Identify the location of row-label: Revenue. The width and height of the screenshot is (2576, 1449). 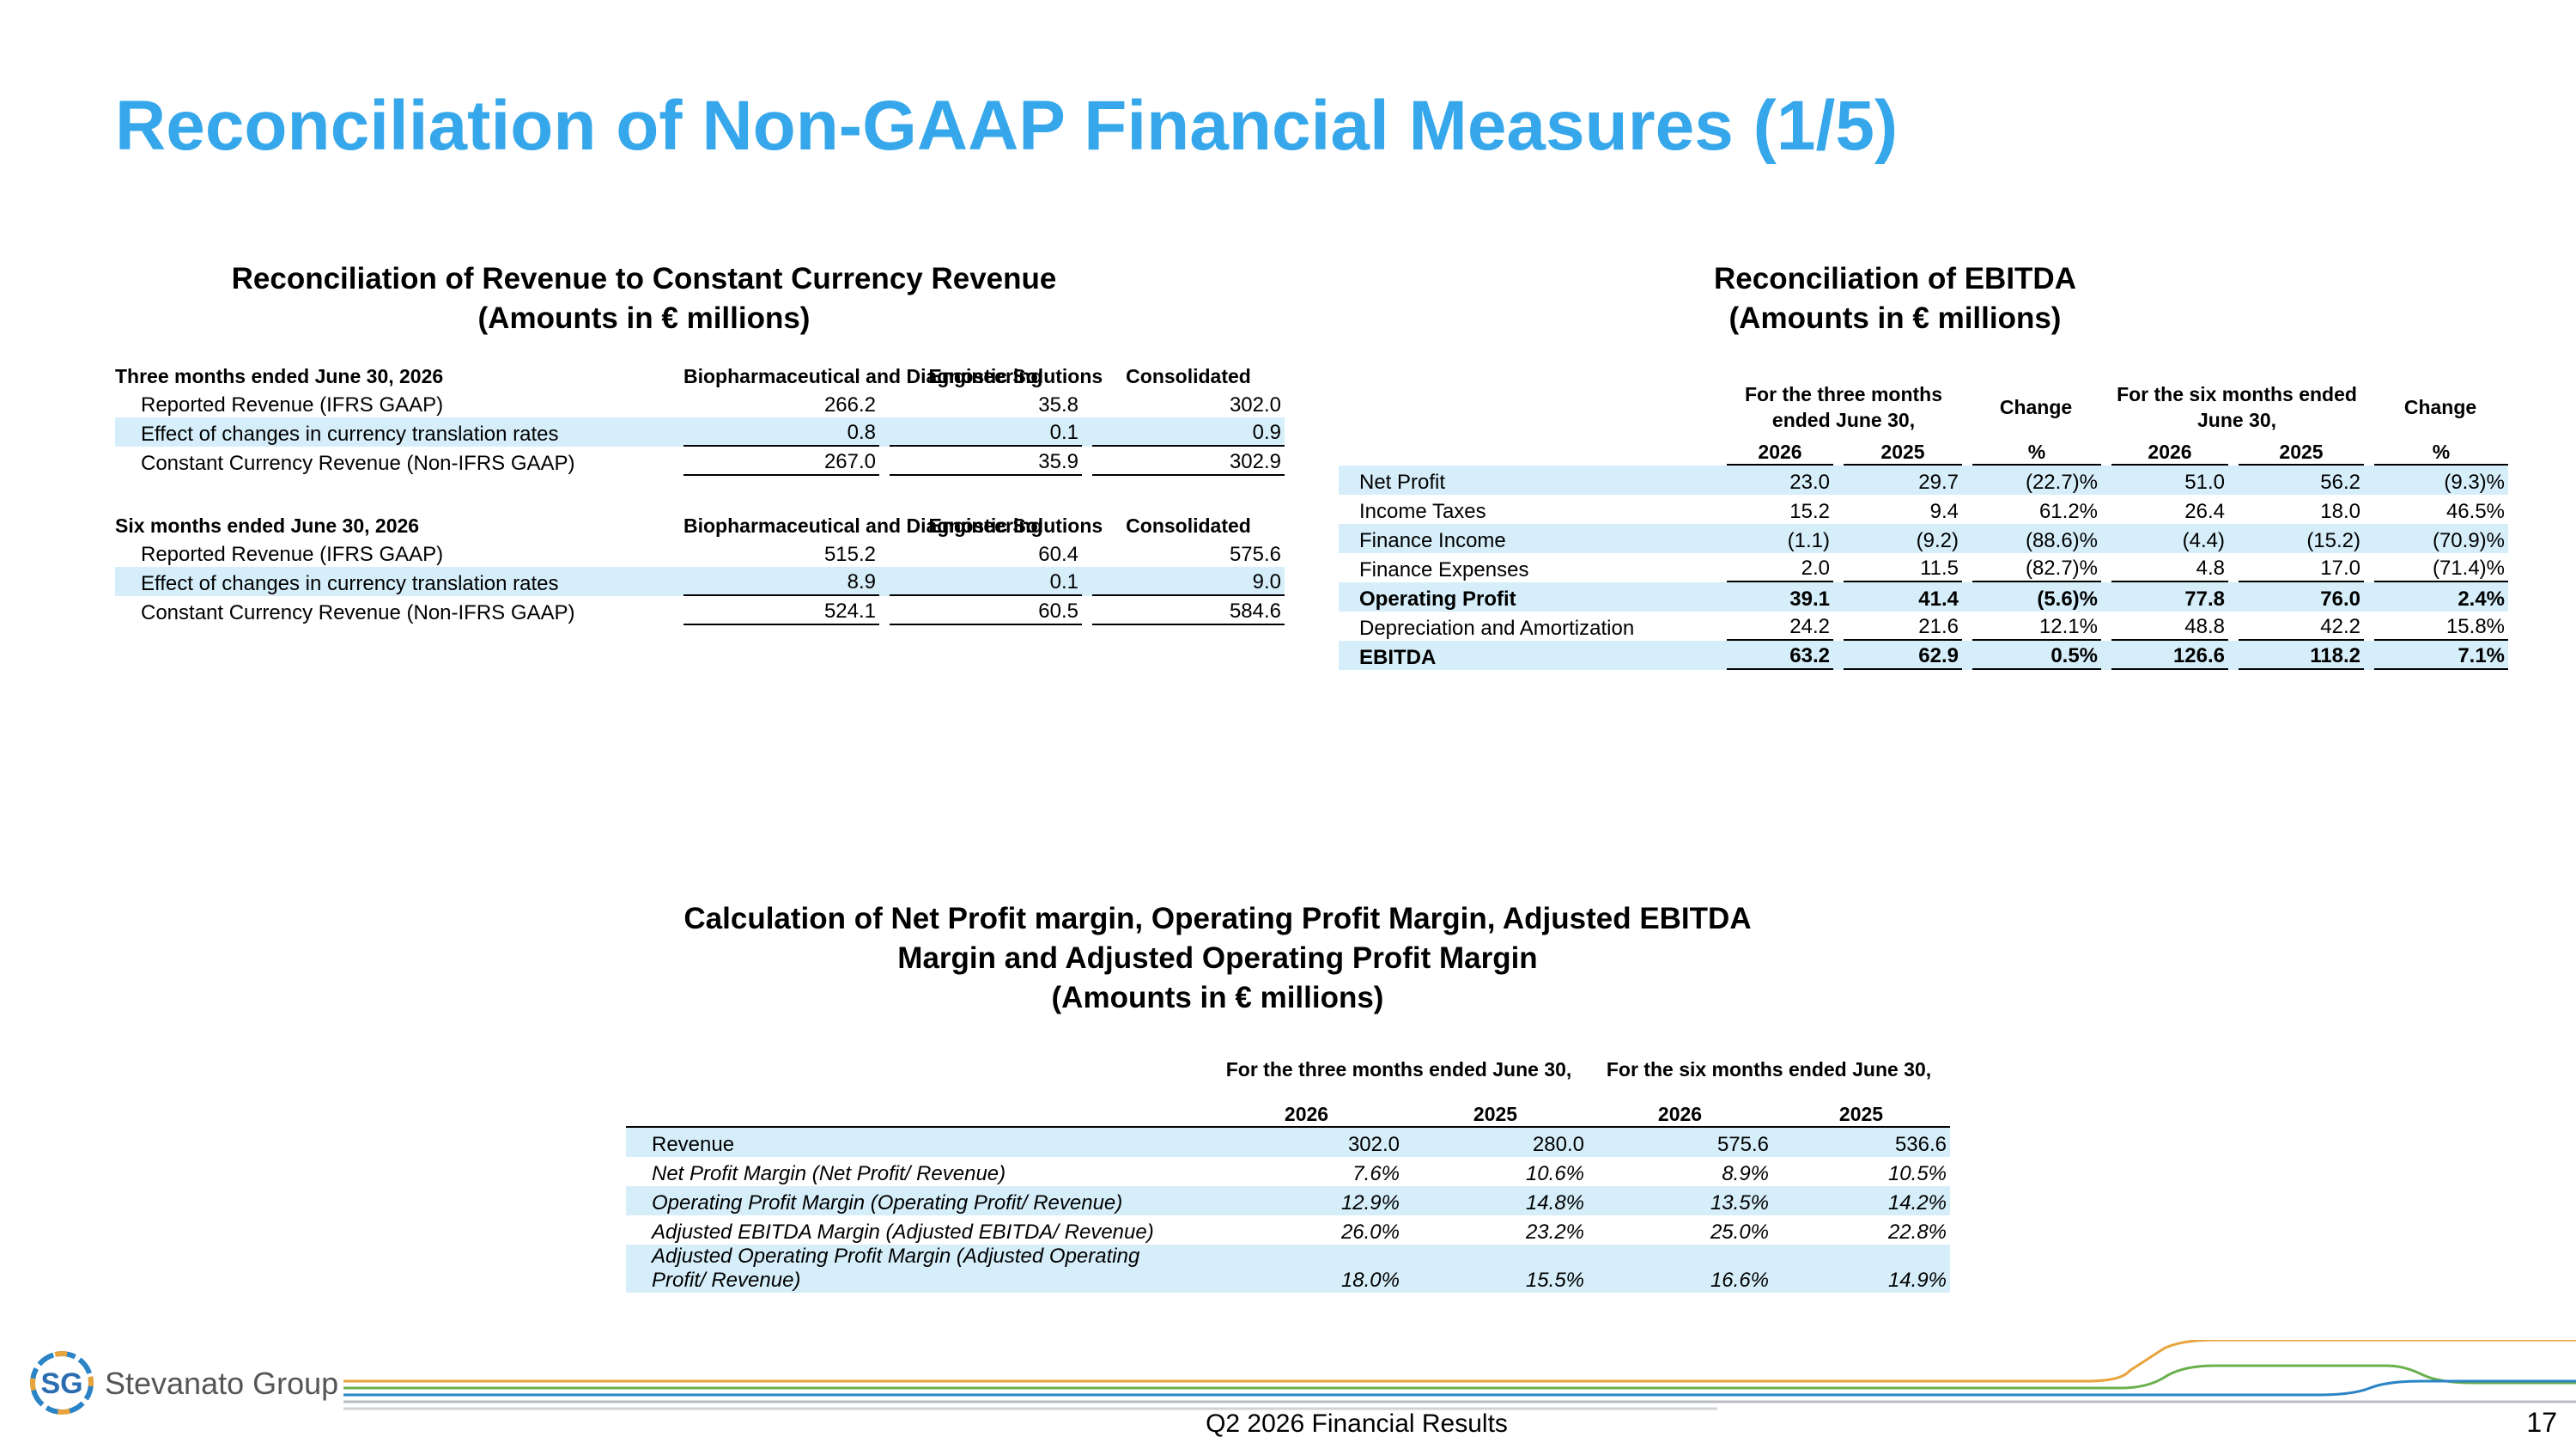
(918, 1142).